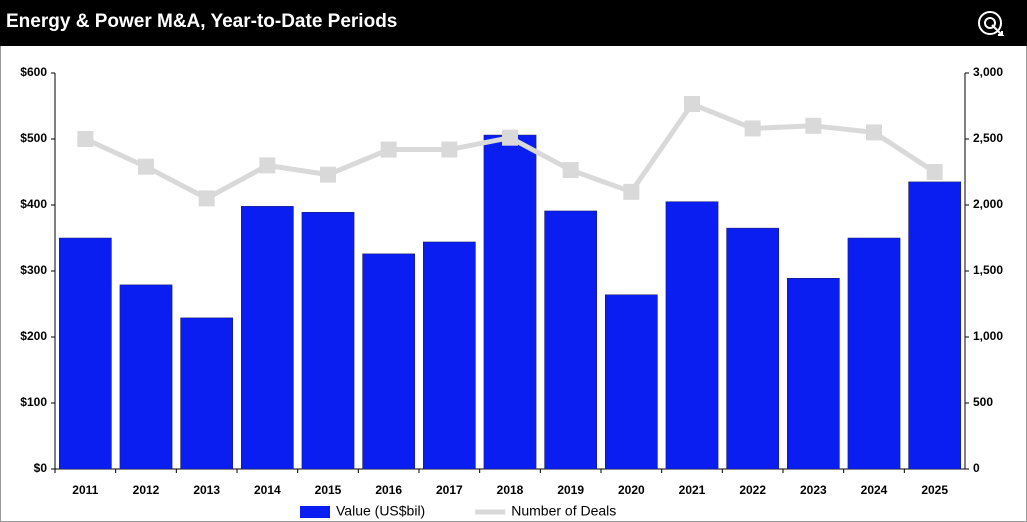 Image resolution: width=1027 pixels, height=522 pixels. Describe the element at coordinates (85, 490) in the screenshot. I see `x-tick-label: 2011` at that location.